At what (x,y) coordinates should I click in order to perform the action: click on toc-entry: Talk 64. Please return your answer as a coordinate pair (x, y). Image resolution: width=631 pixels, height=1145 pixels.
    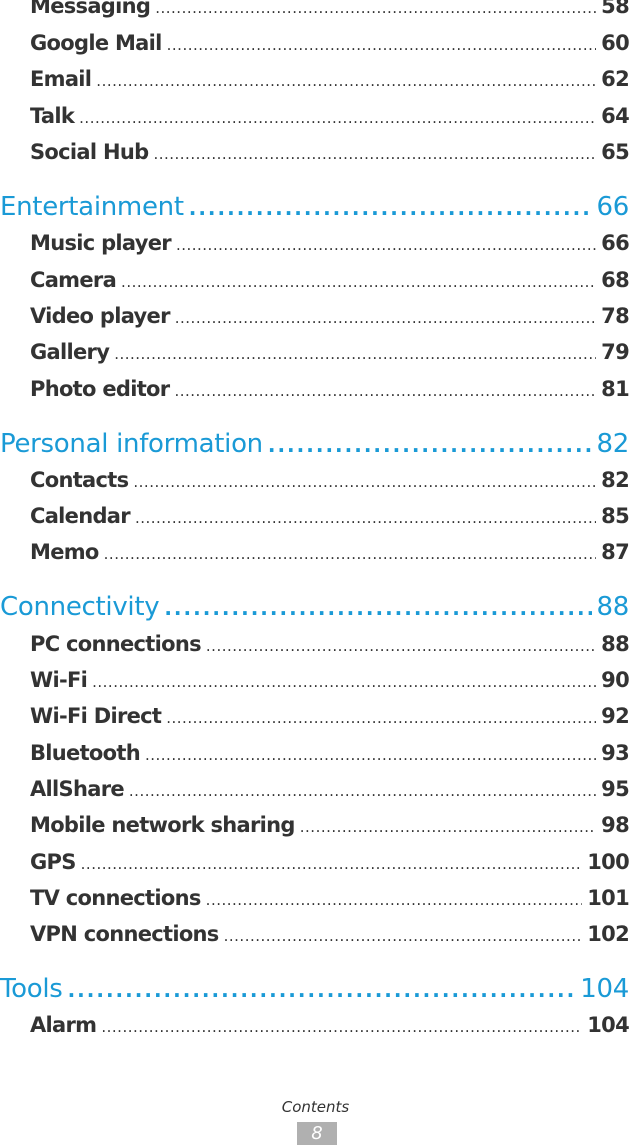
    Looking at the image, I should click on (315, 116).